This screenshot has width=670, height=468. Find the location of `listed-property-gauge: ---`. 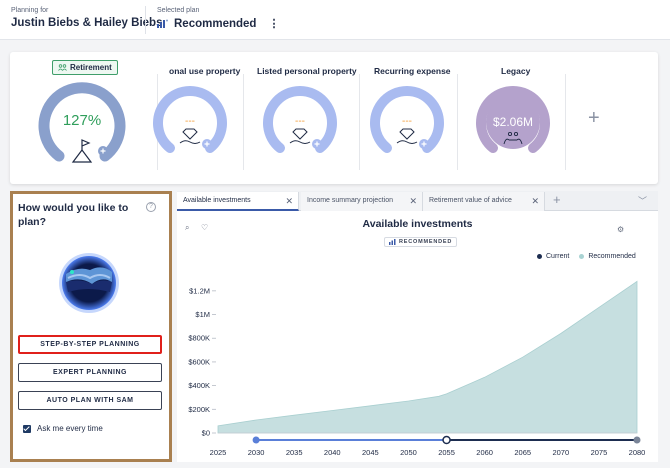

listed-property-gauge: --- is located at coordinates (300, 122).